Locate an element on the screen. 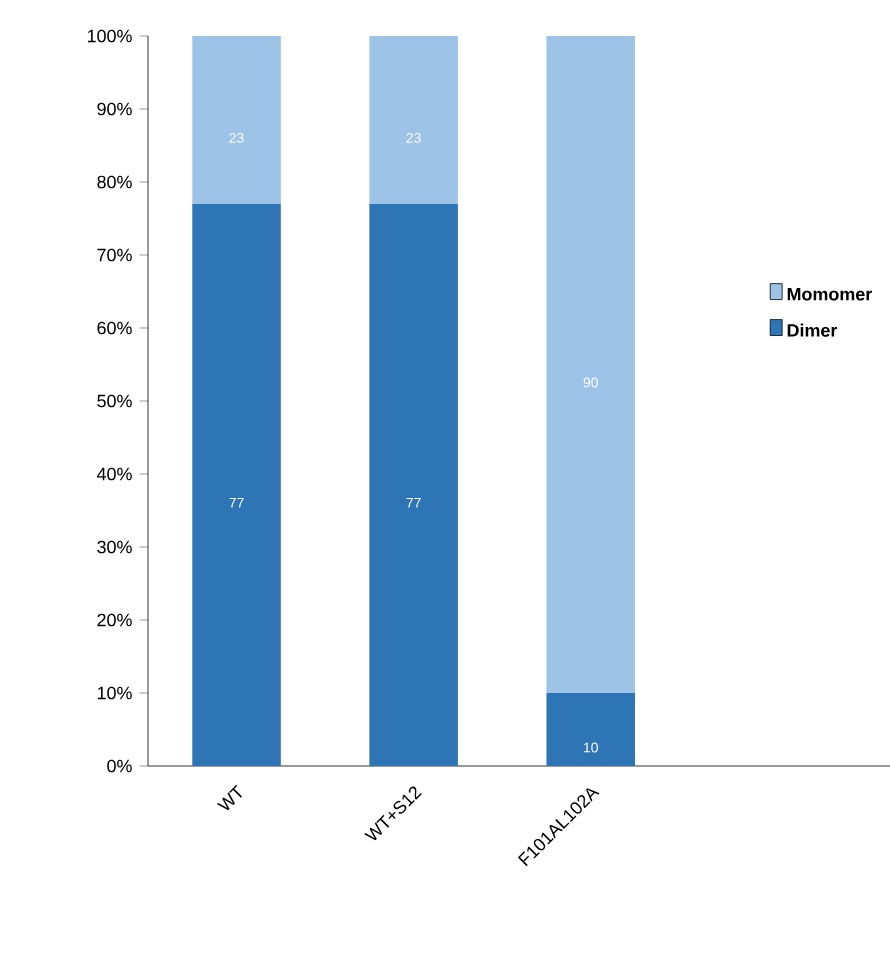 The image size is (890, 970). y-tick-label: 10% is located at coordinates (114, 693).